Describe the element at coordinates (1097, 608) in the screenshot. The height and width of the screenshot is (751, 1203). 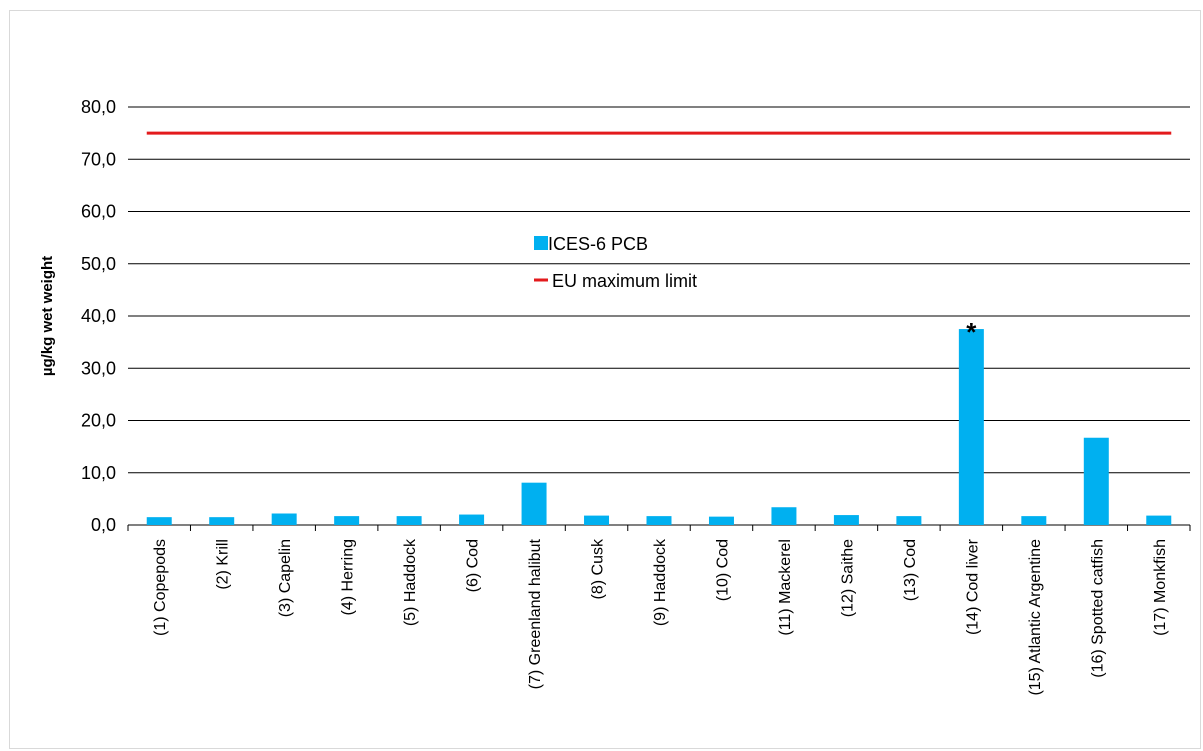
I see `x-category-label: (16) Spotted catfish` at that location.